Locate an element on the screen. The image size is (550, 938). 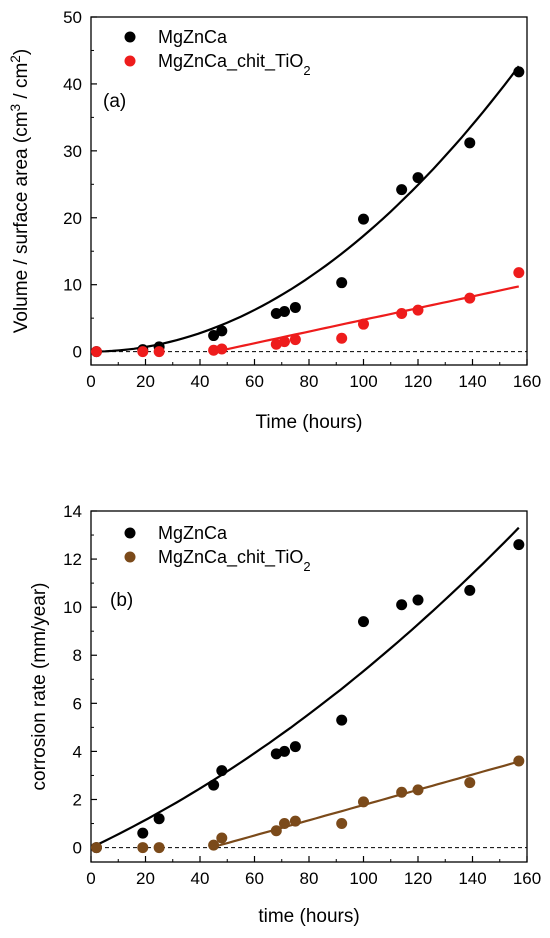
y-tick-label: 40 is located at coordinates (72, 84).